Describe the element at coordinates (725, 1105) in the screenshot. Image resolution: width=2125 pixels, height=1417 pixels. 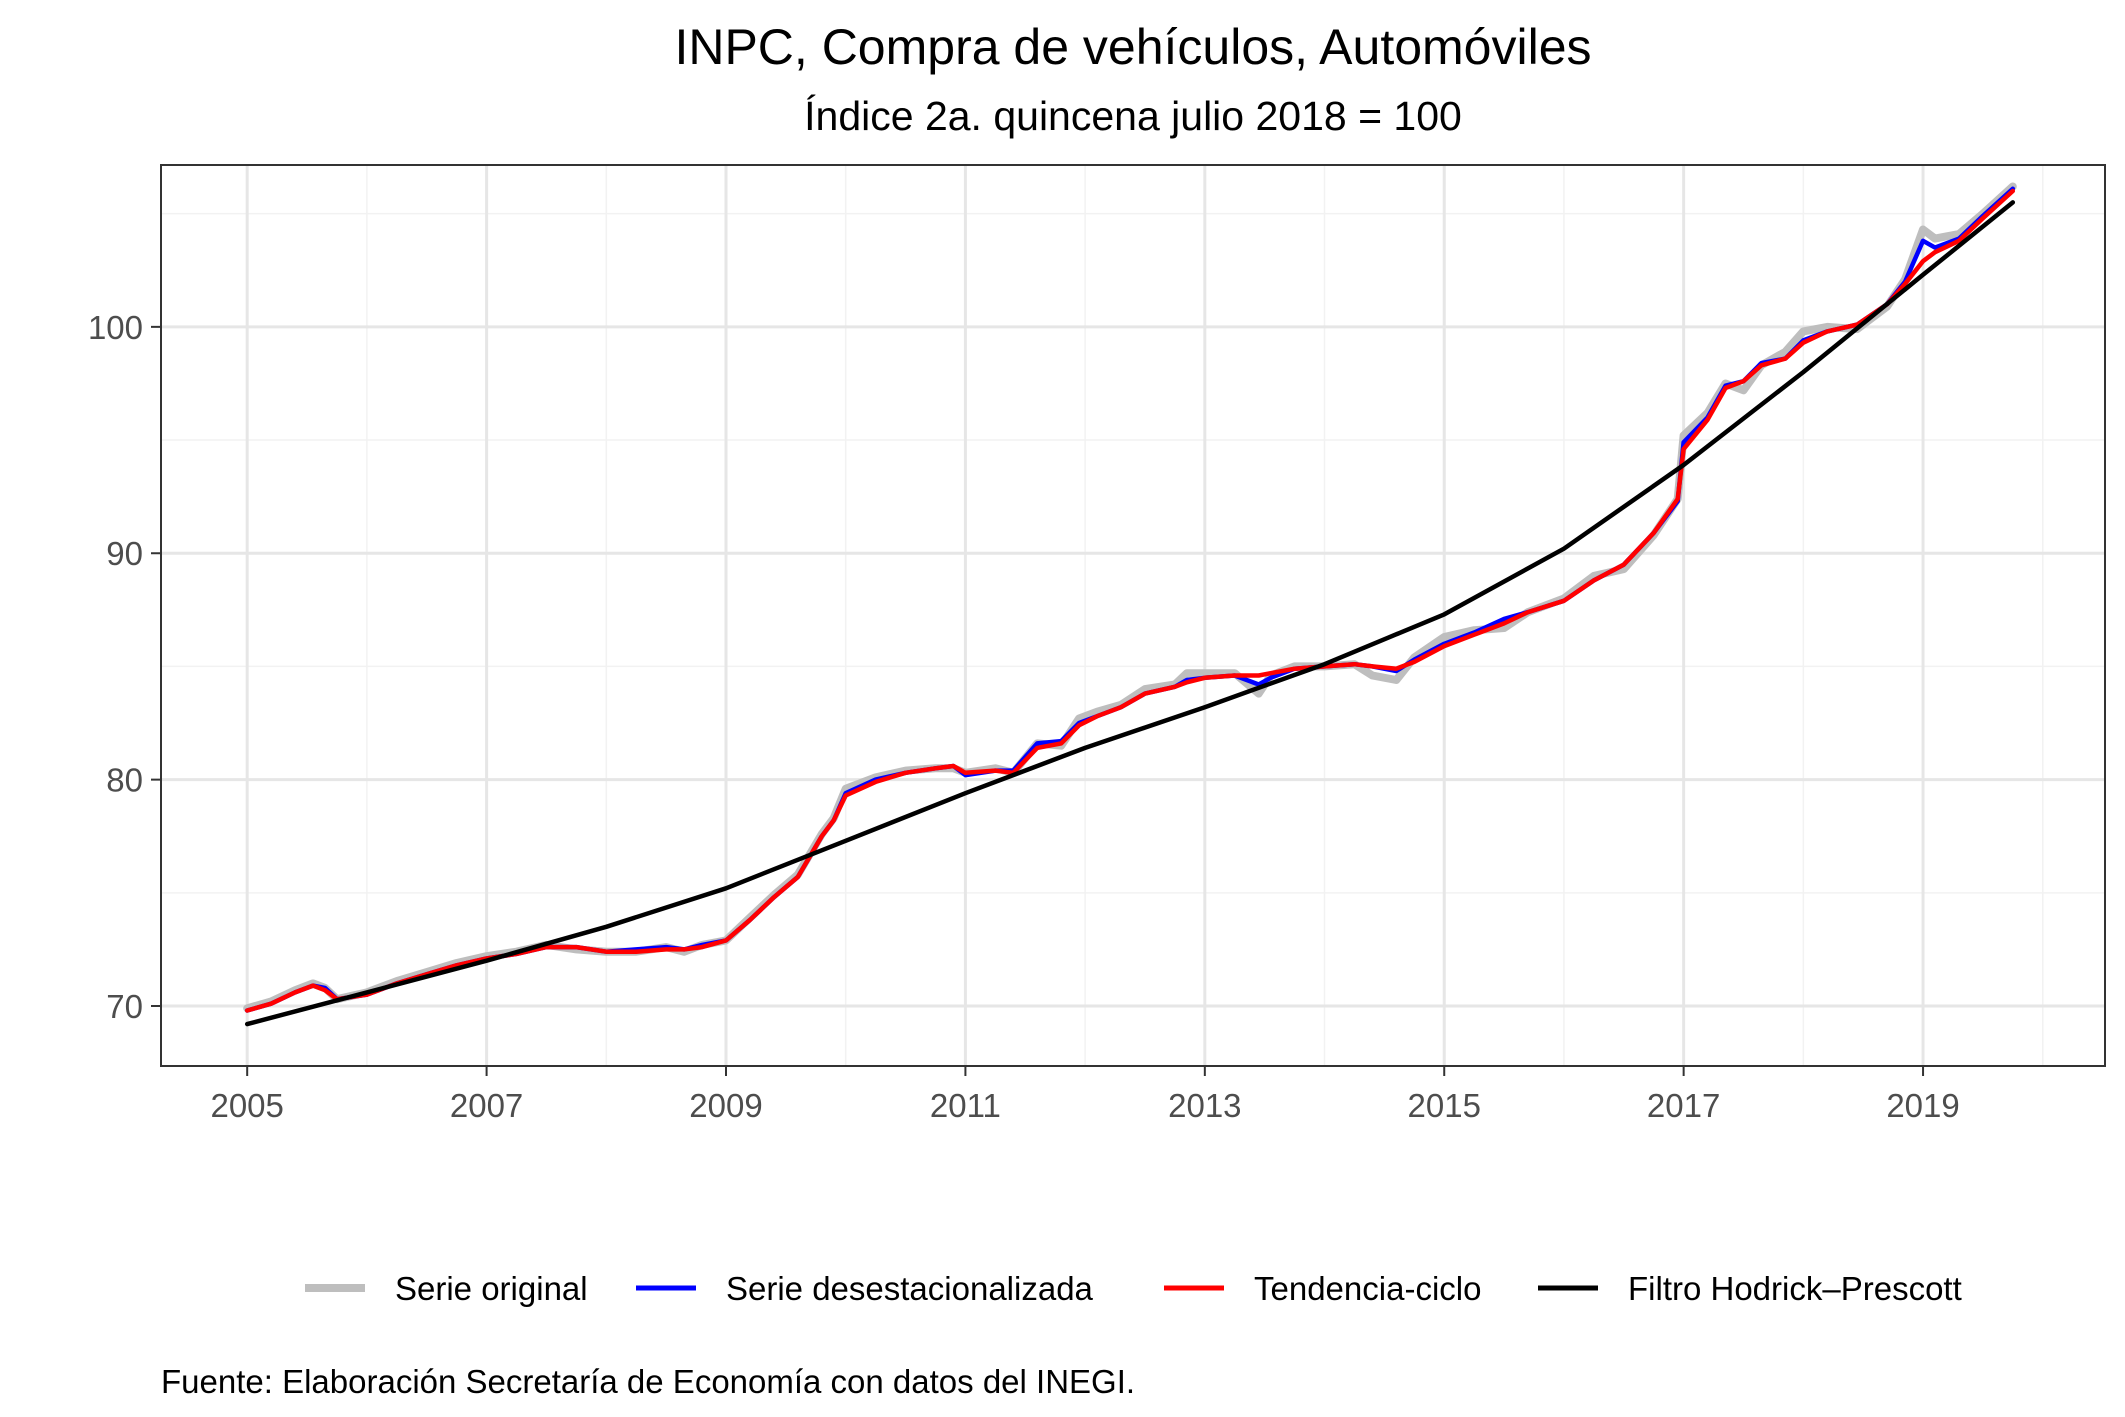
I see `x-tick-label: 2009` at that location.